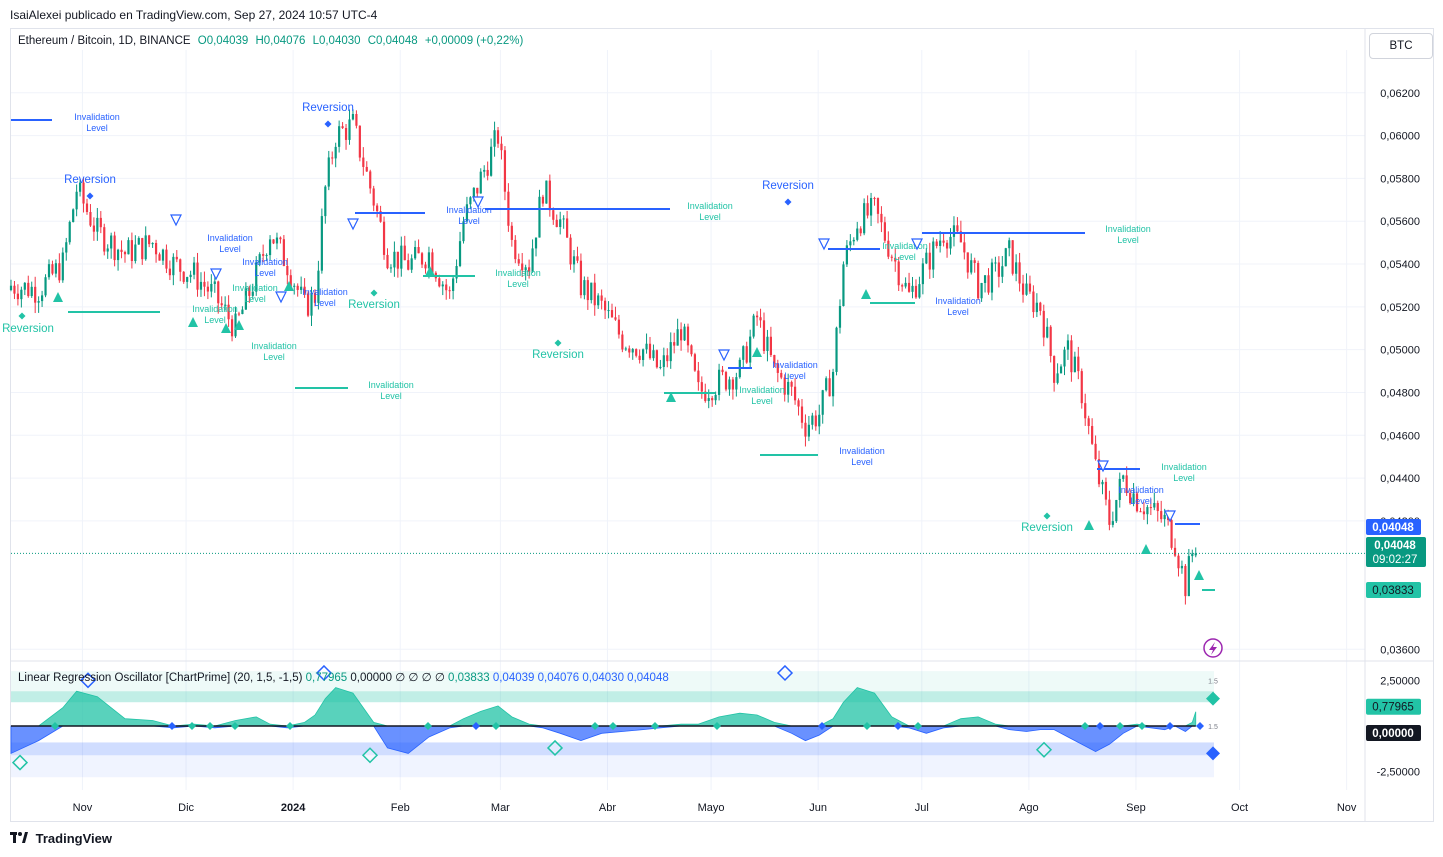 The width and height of the screenshot is (1443, 857). What do you see at coordinates (1400, 479) in the screenshot?
I see `price-tick-label: 0,04400` at bounding box center [1400, 479].